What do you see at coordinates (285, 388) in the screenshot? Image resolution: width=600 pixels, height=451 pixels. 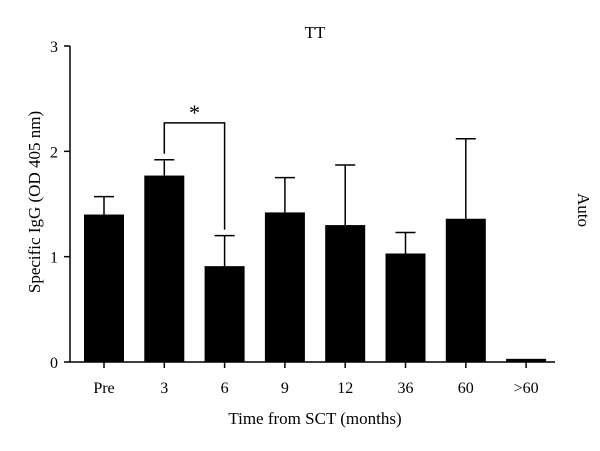 I see `x-tick-label: 9` at bounding box center [285, 388].